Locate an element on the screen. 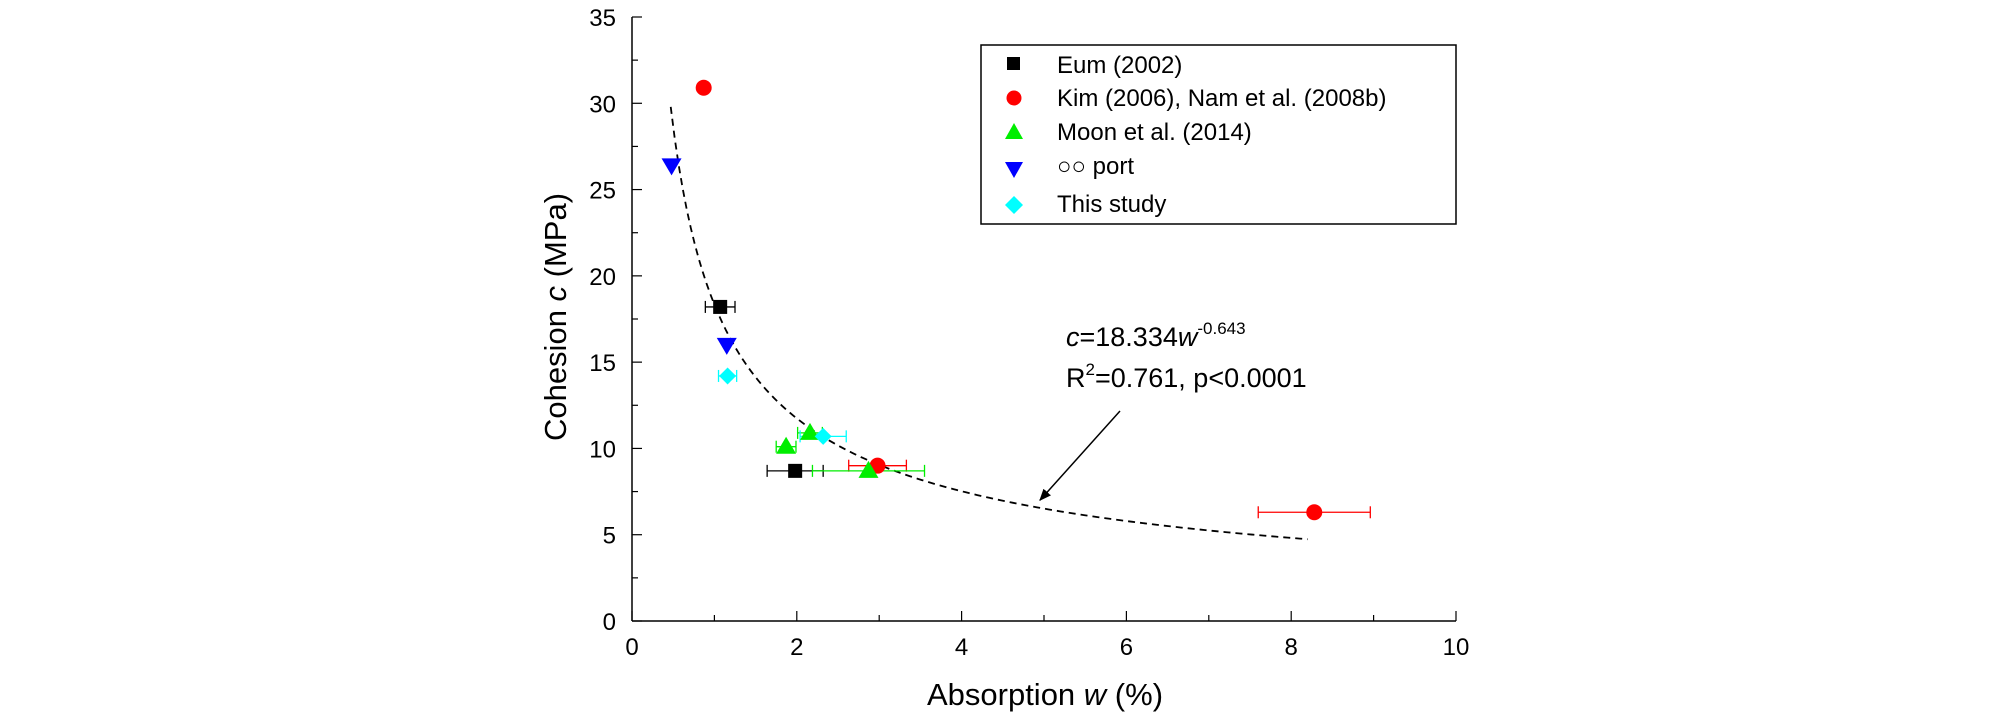 This screenshot has height=719, width=2008. legend-triangle-up-icon is located at coordinates (1014, 131).